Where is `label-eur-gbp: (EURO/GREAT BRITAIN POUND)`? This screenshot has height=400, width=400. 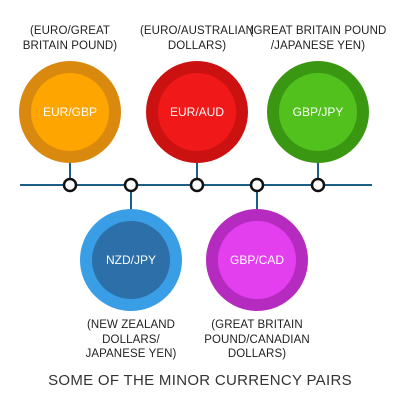
label-eur-gbp: (EURO/GREAT BRITAIN POUND) is located at coordinates (70, 38).